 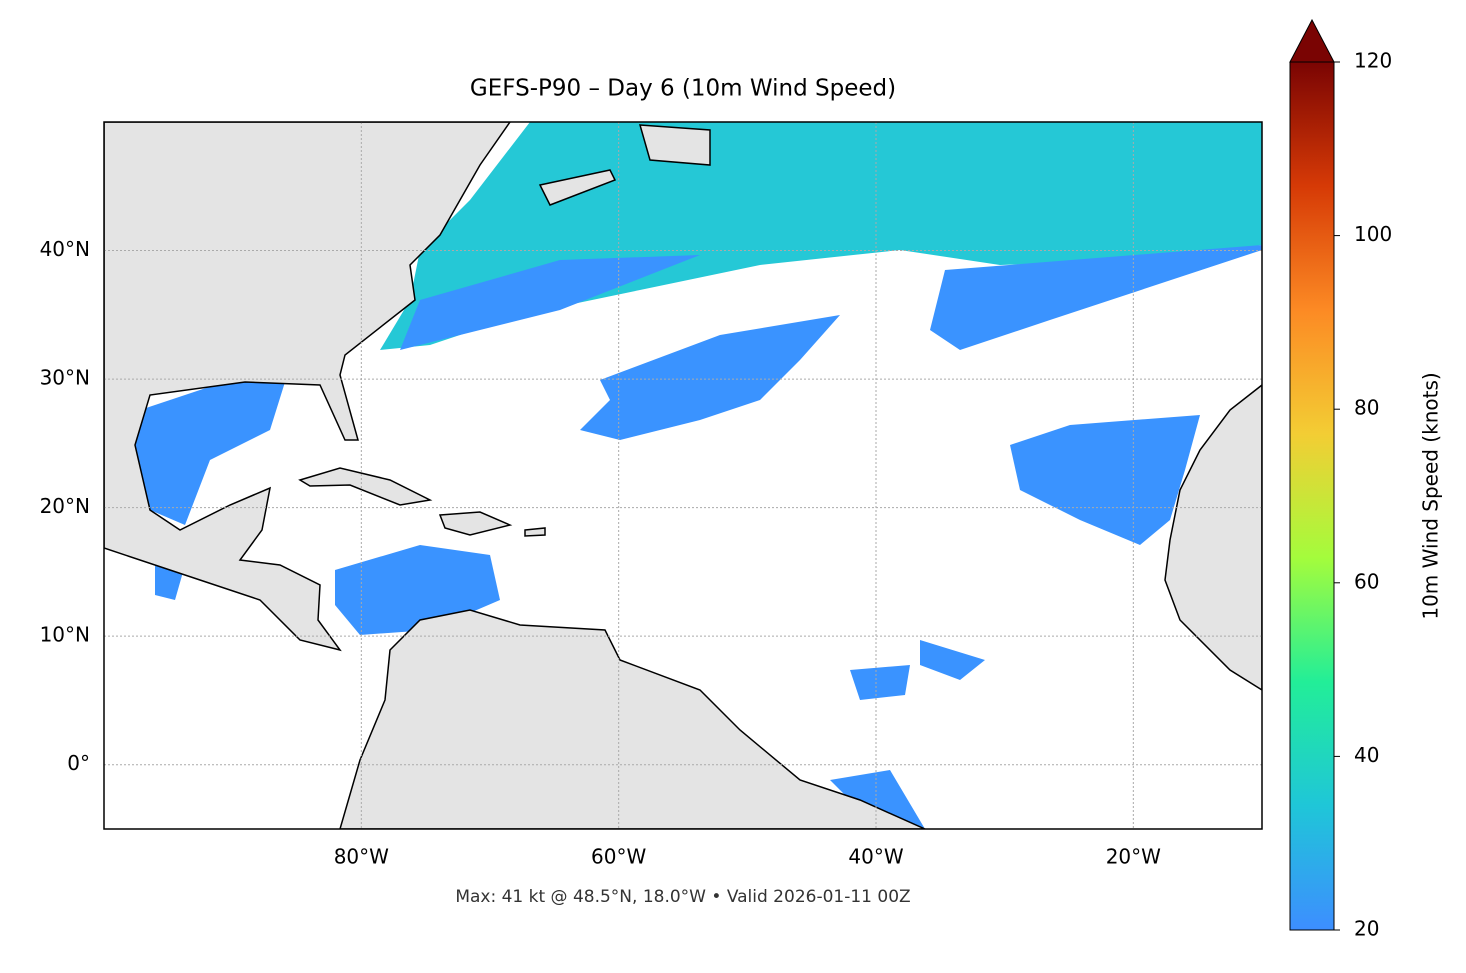 I want to click on y-tick-label: 10°N, so click(x=65, y=635).